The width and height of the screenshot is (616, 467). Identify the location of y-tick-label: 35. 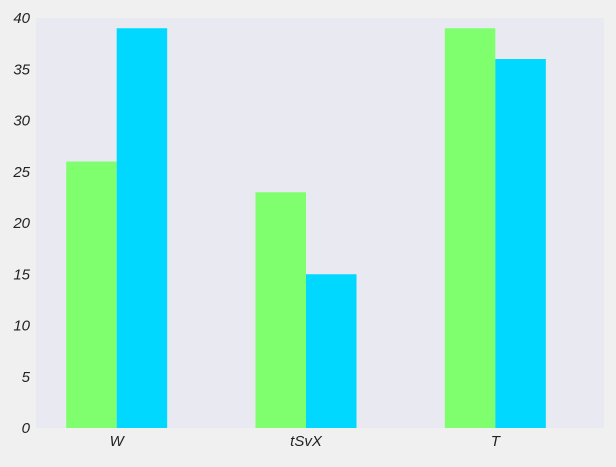
(21, 69).